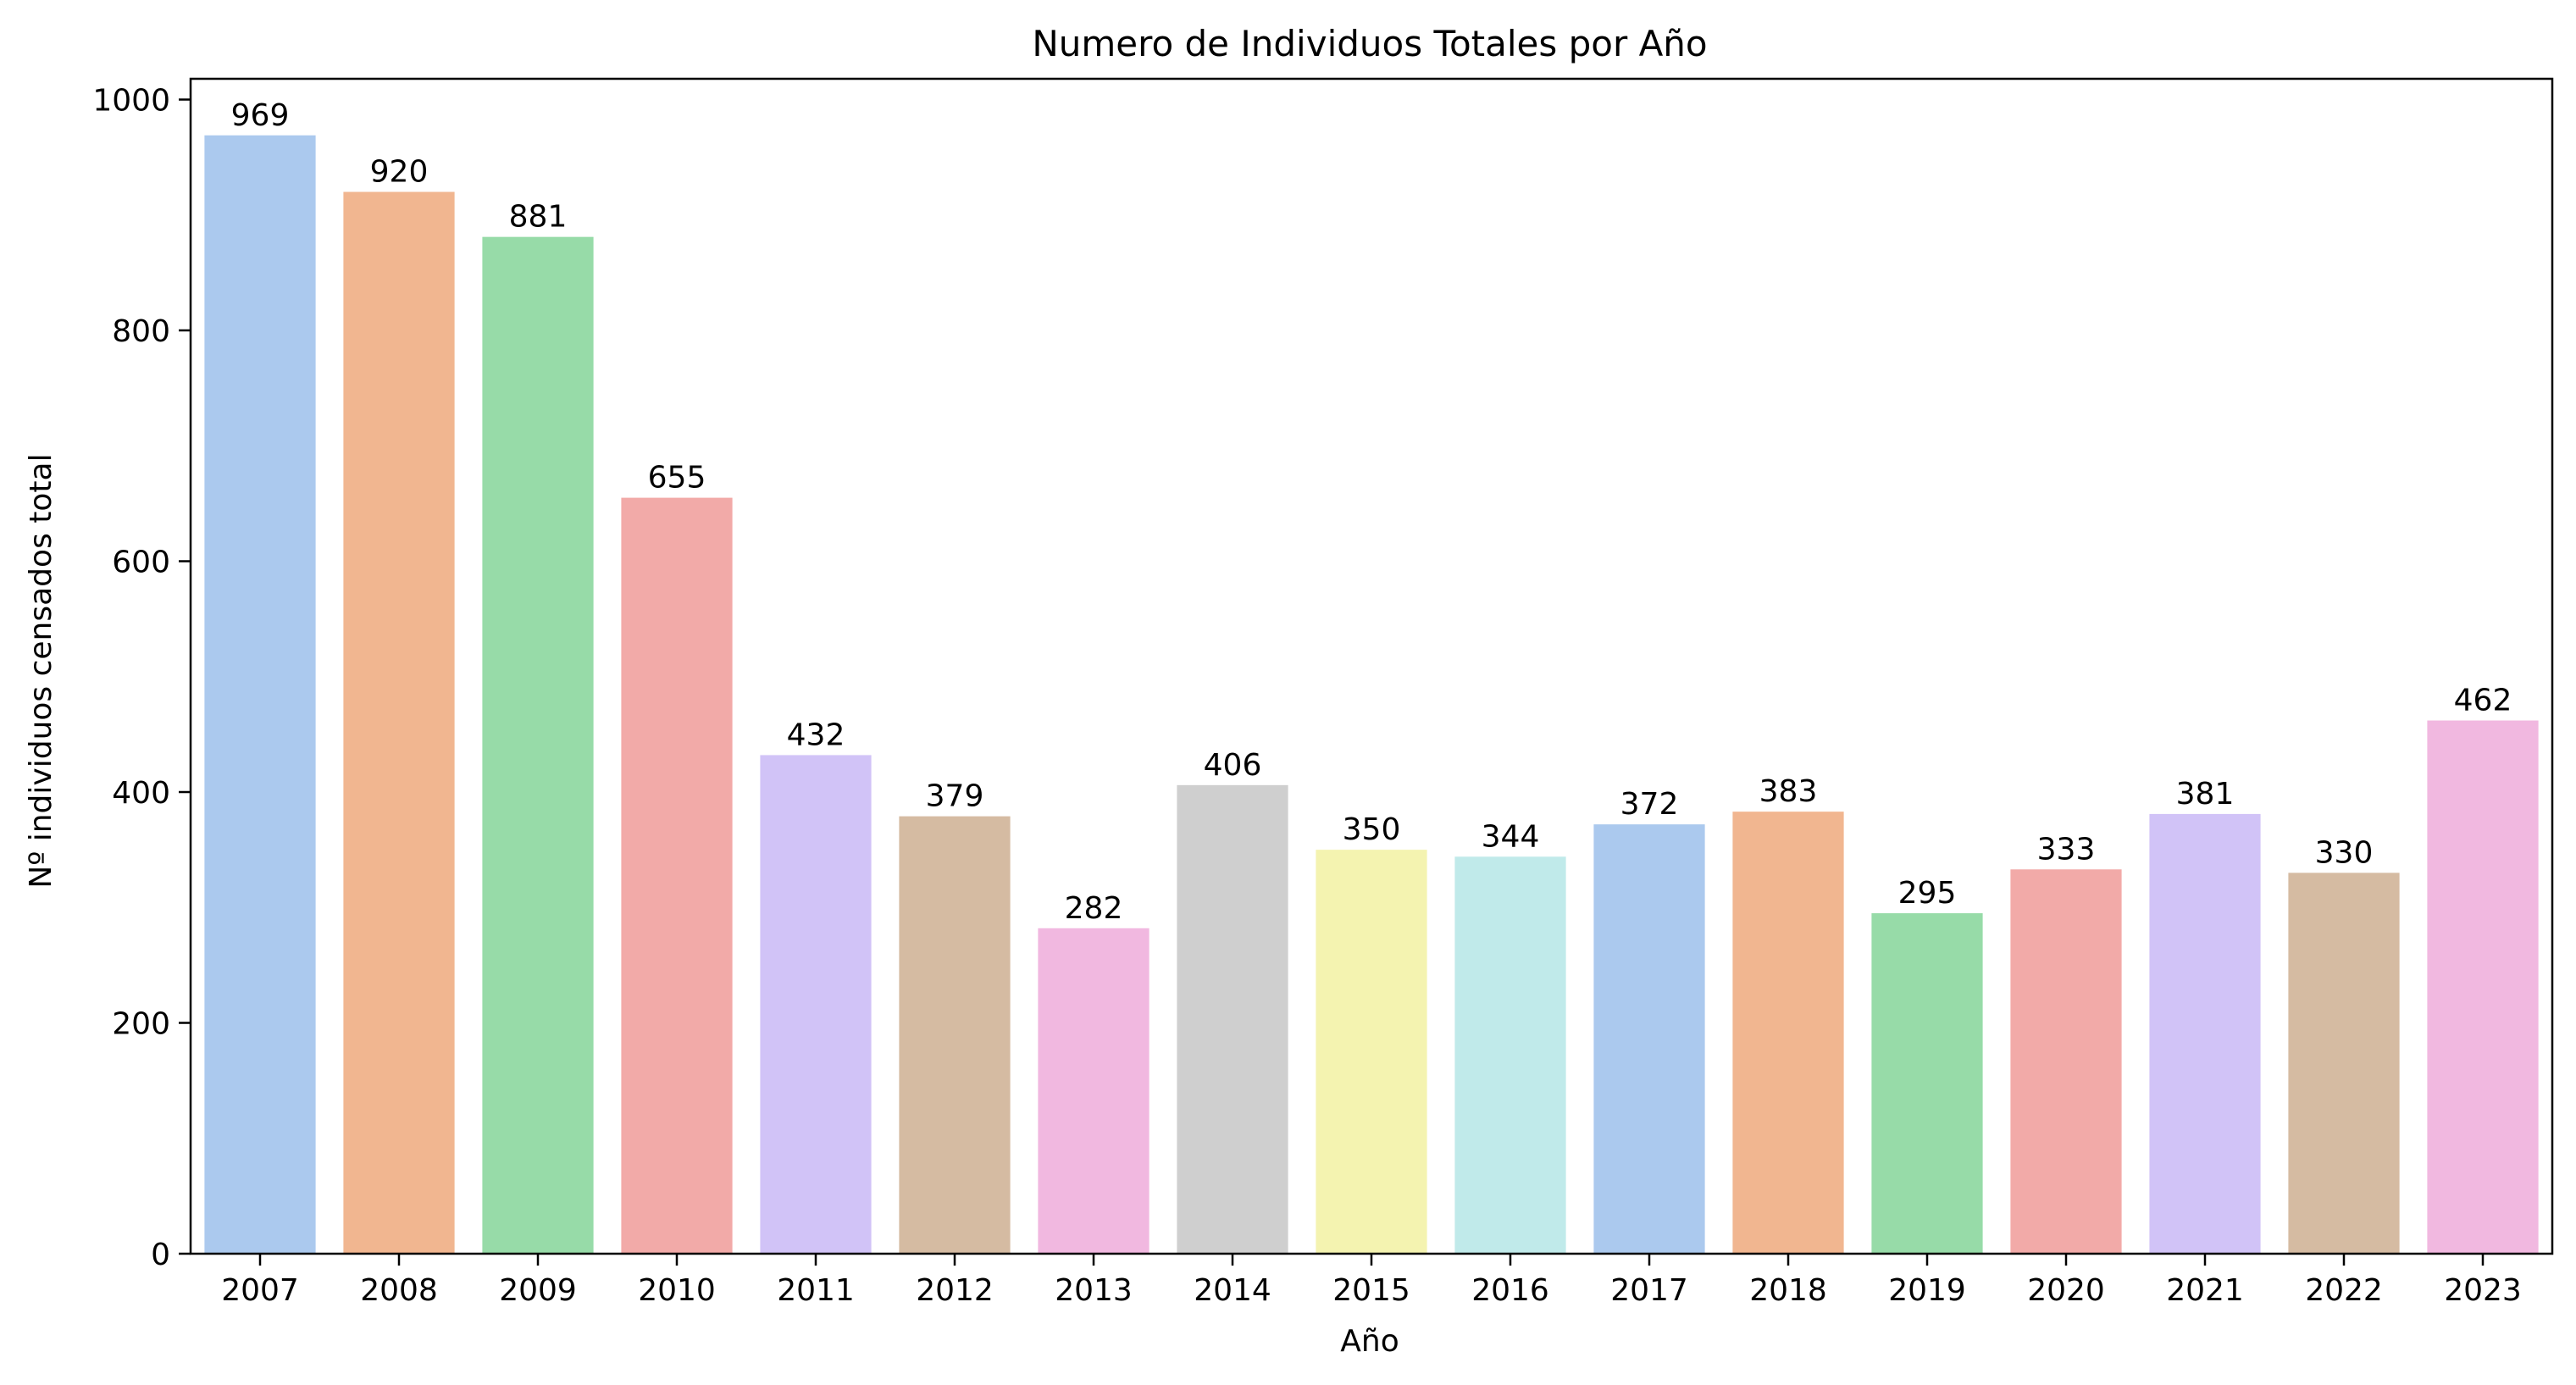  What do you see at coordinates (538, 1290) in the screenshot?
I see `x-tick-label-2009: 2009` at bounding box center [538, 1290].